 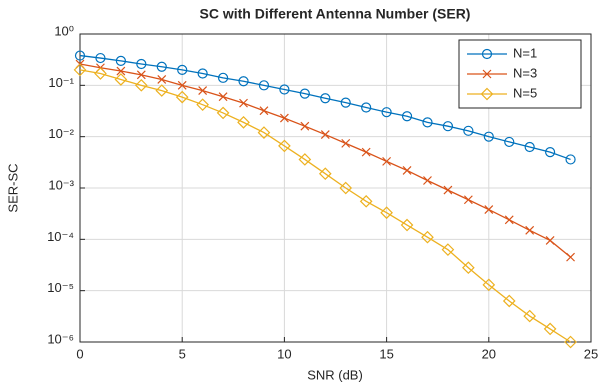 What do you see at coordinates (284, 353) in the screenshot?
I see `x-tick-label: 10` at bounding box center [284, 353].